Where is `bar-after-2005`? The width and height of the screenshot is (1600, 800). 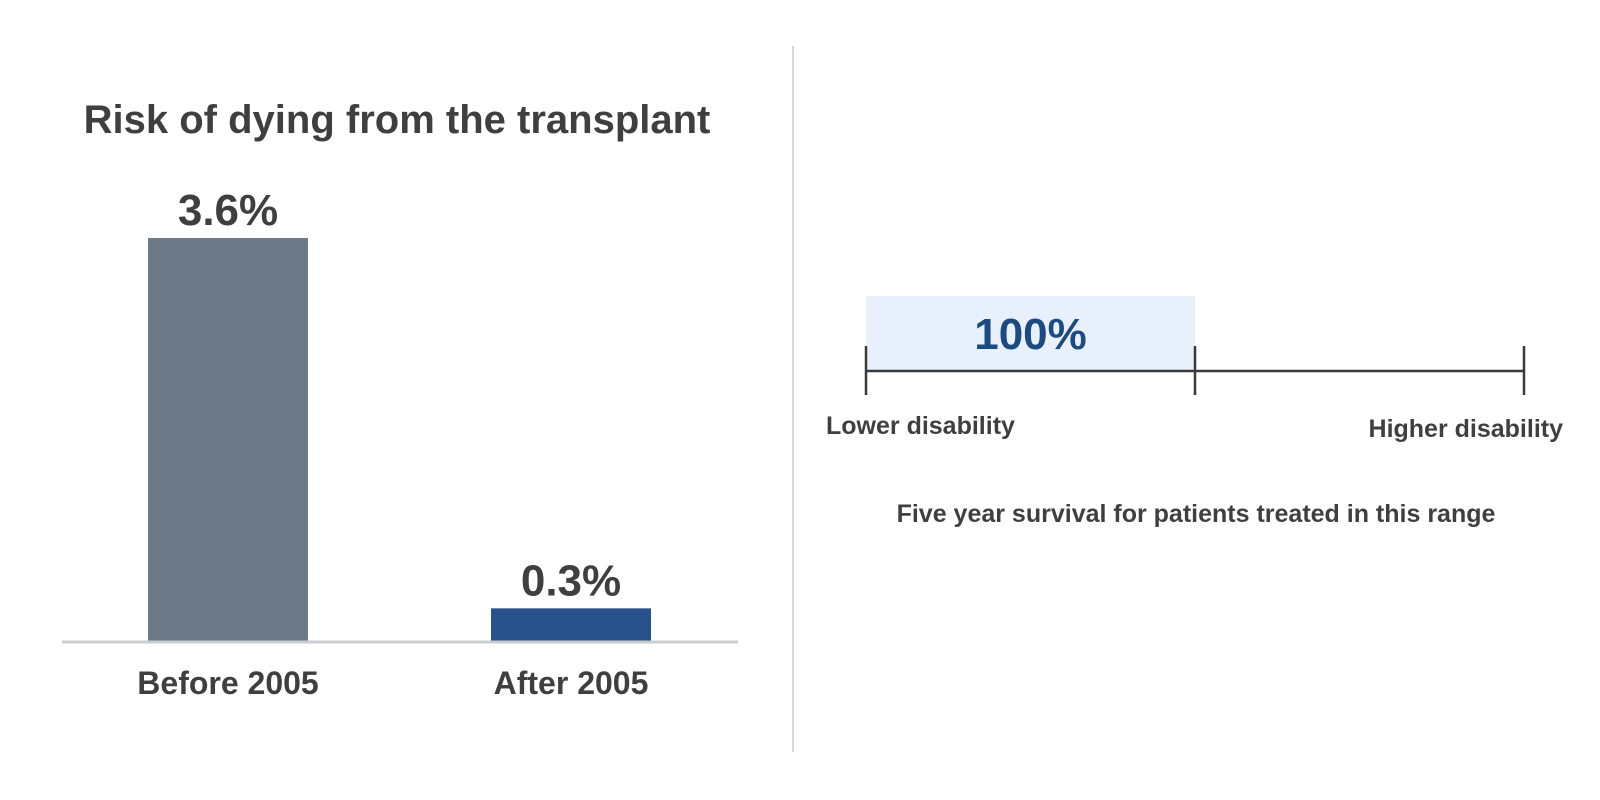 bar-after-2005 is located at coordinates (571, 625).